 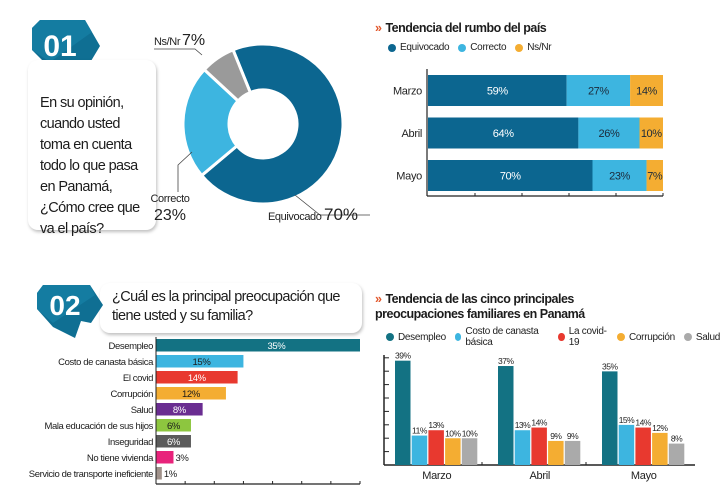 I want to click on bar-salud-marzo, so click(x=469, y=451).